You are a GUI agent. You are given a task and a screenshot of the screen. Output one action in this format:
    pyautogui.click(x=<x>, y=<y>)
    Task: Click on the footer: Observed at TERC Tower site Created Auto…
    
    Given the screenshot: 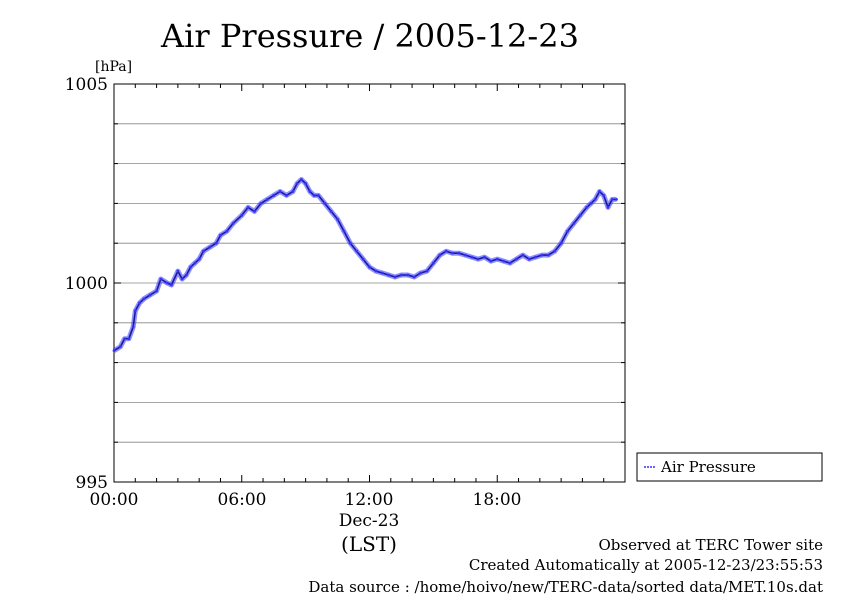 What is the action you would take?
    pyautogui.click(x=565, y=565)
    